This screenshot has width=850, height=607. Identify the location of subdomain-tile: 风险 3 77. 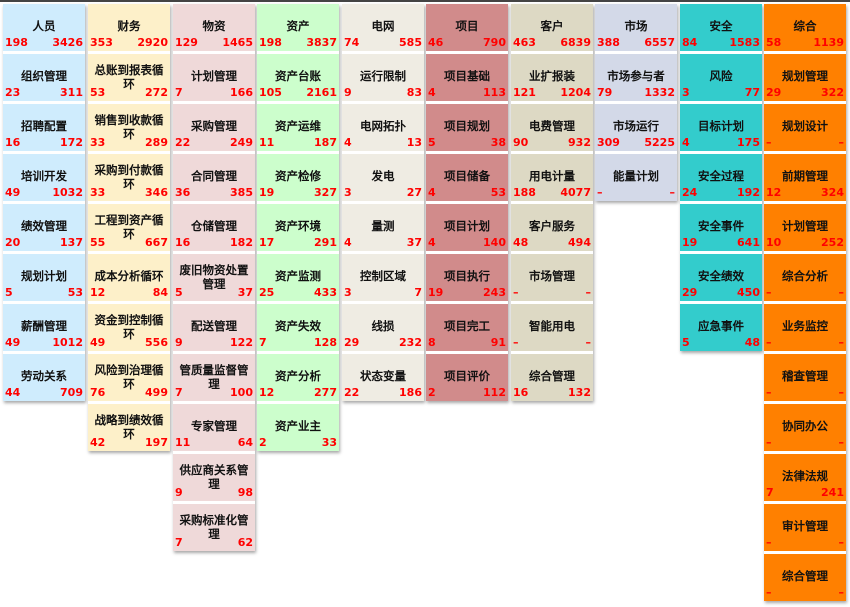
(721, 77).